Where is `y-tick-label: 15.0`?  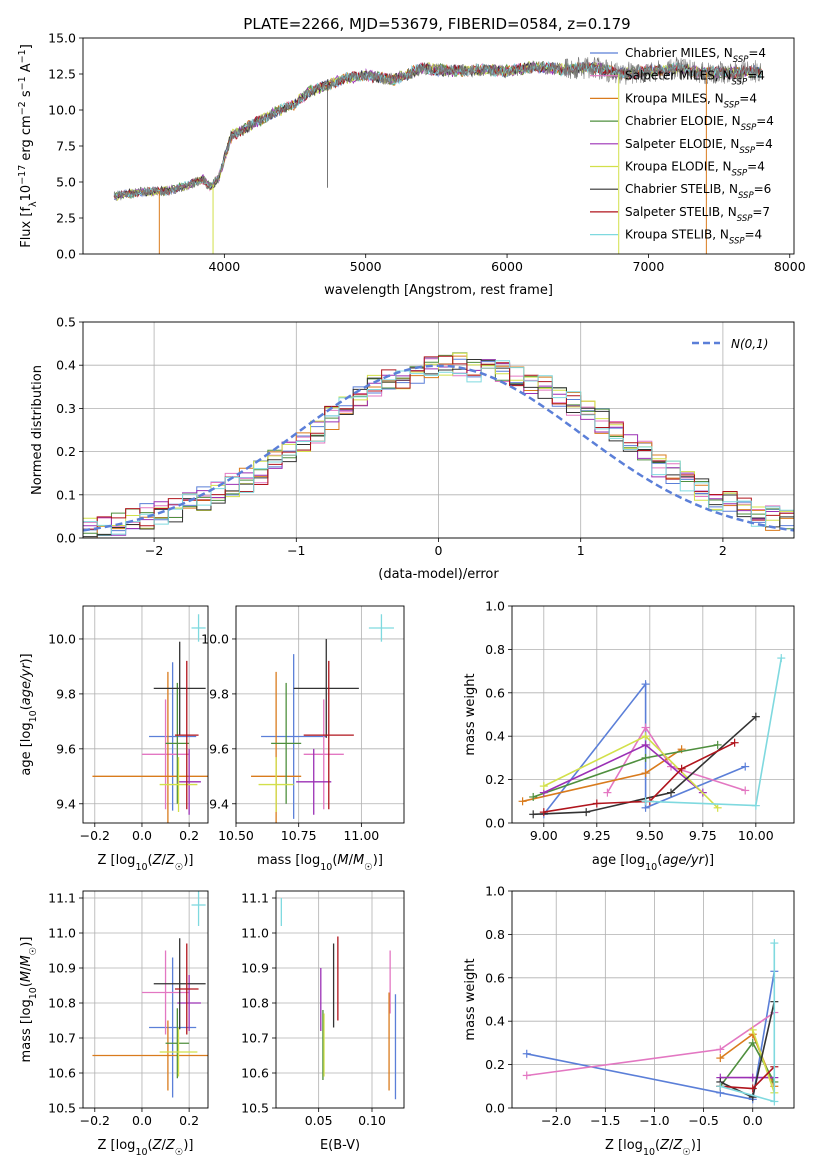 y-tick-label: 15.0 is located at coordinates (62, 38).